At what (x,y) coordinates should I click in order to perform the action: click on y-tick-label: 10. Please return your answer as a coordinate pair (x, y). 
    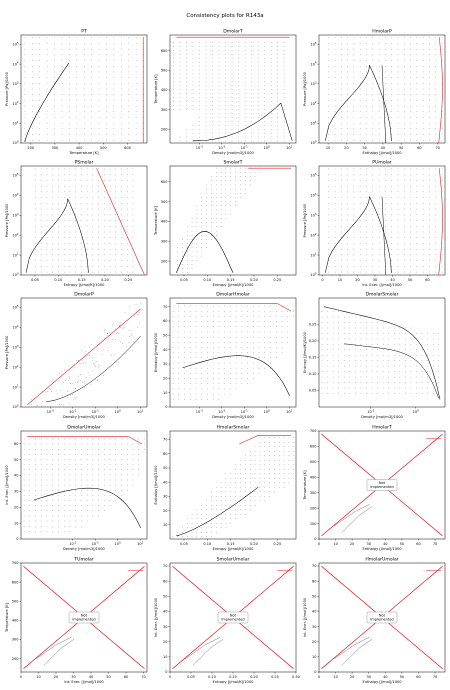
    Looking at the image, I should click on (16, 523).